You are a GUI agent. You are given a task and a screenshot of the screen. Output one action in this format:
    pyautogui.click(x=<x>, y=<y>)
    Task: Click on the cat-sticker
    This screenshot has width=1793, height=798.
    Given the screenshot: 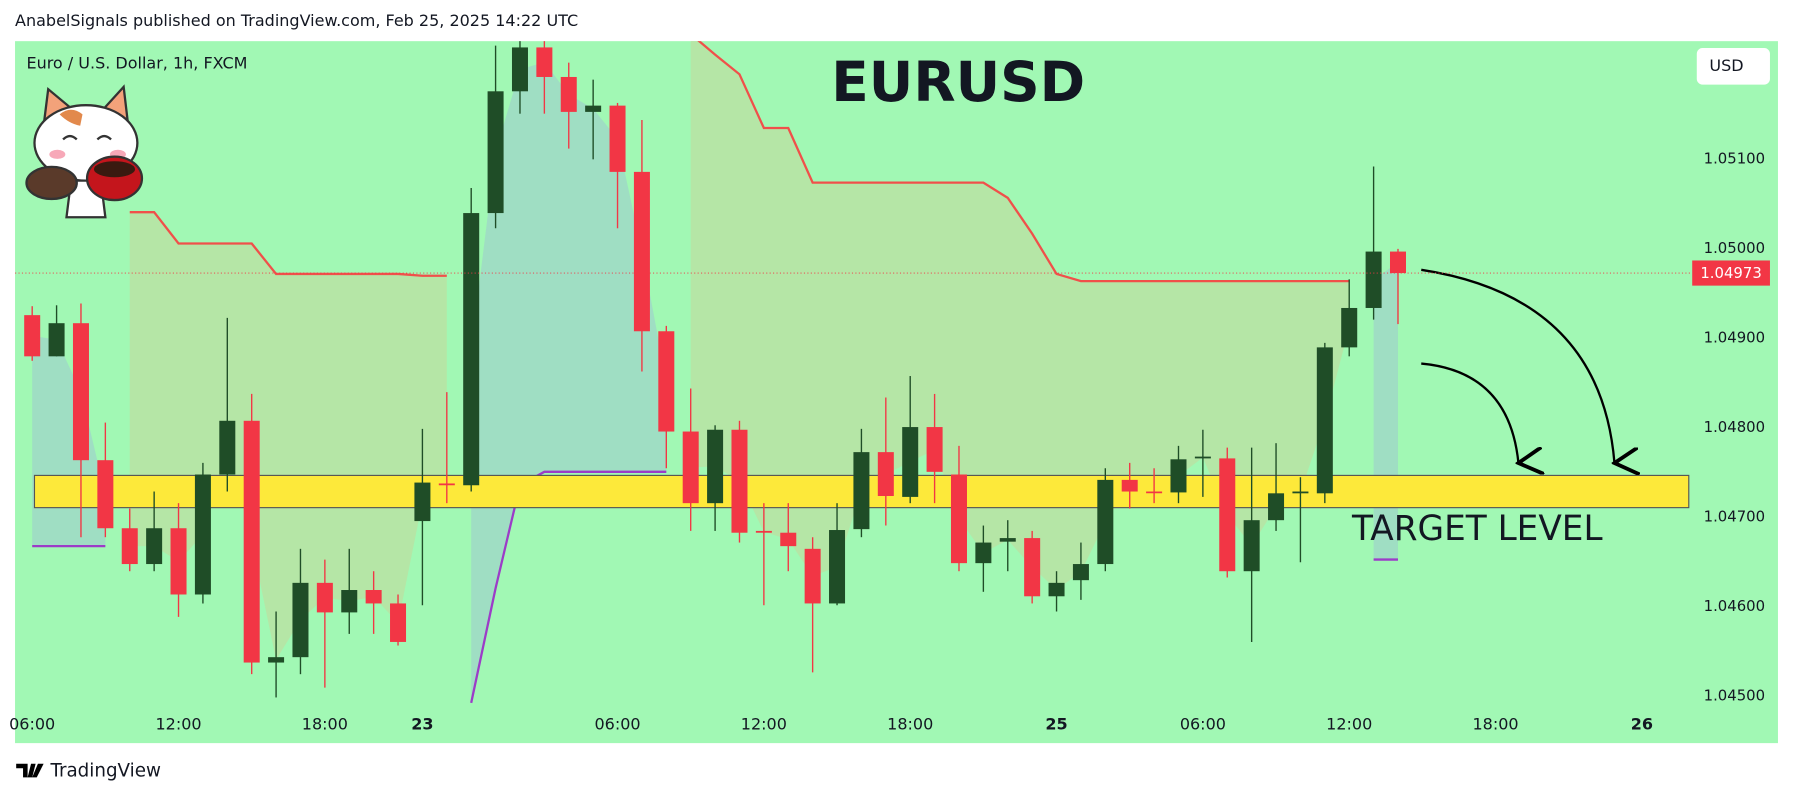 What is the action you would take?
    pyautogui.click(x=84, y=151)
    